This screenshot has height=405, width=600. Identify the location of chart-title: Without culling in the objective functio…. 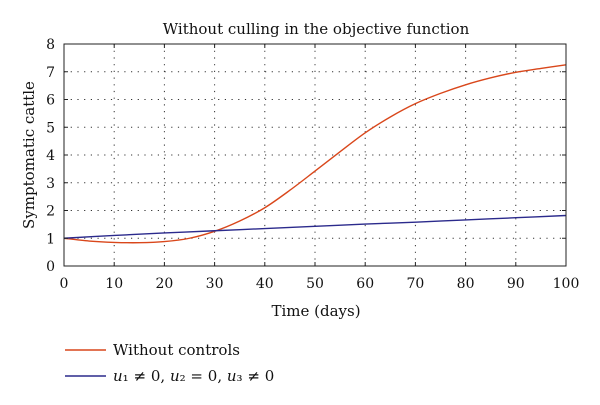
(316, 29).